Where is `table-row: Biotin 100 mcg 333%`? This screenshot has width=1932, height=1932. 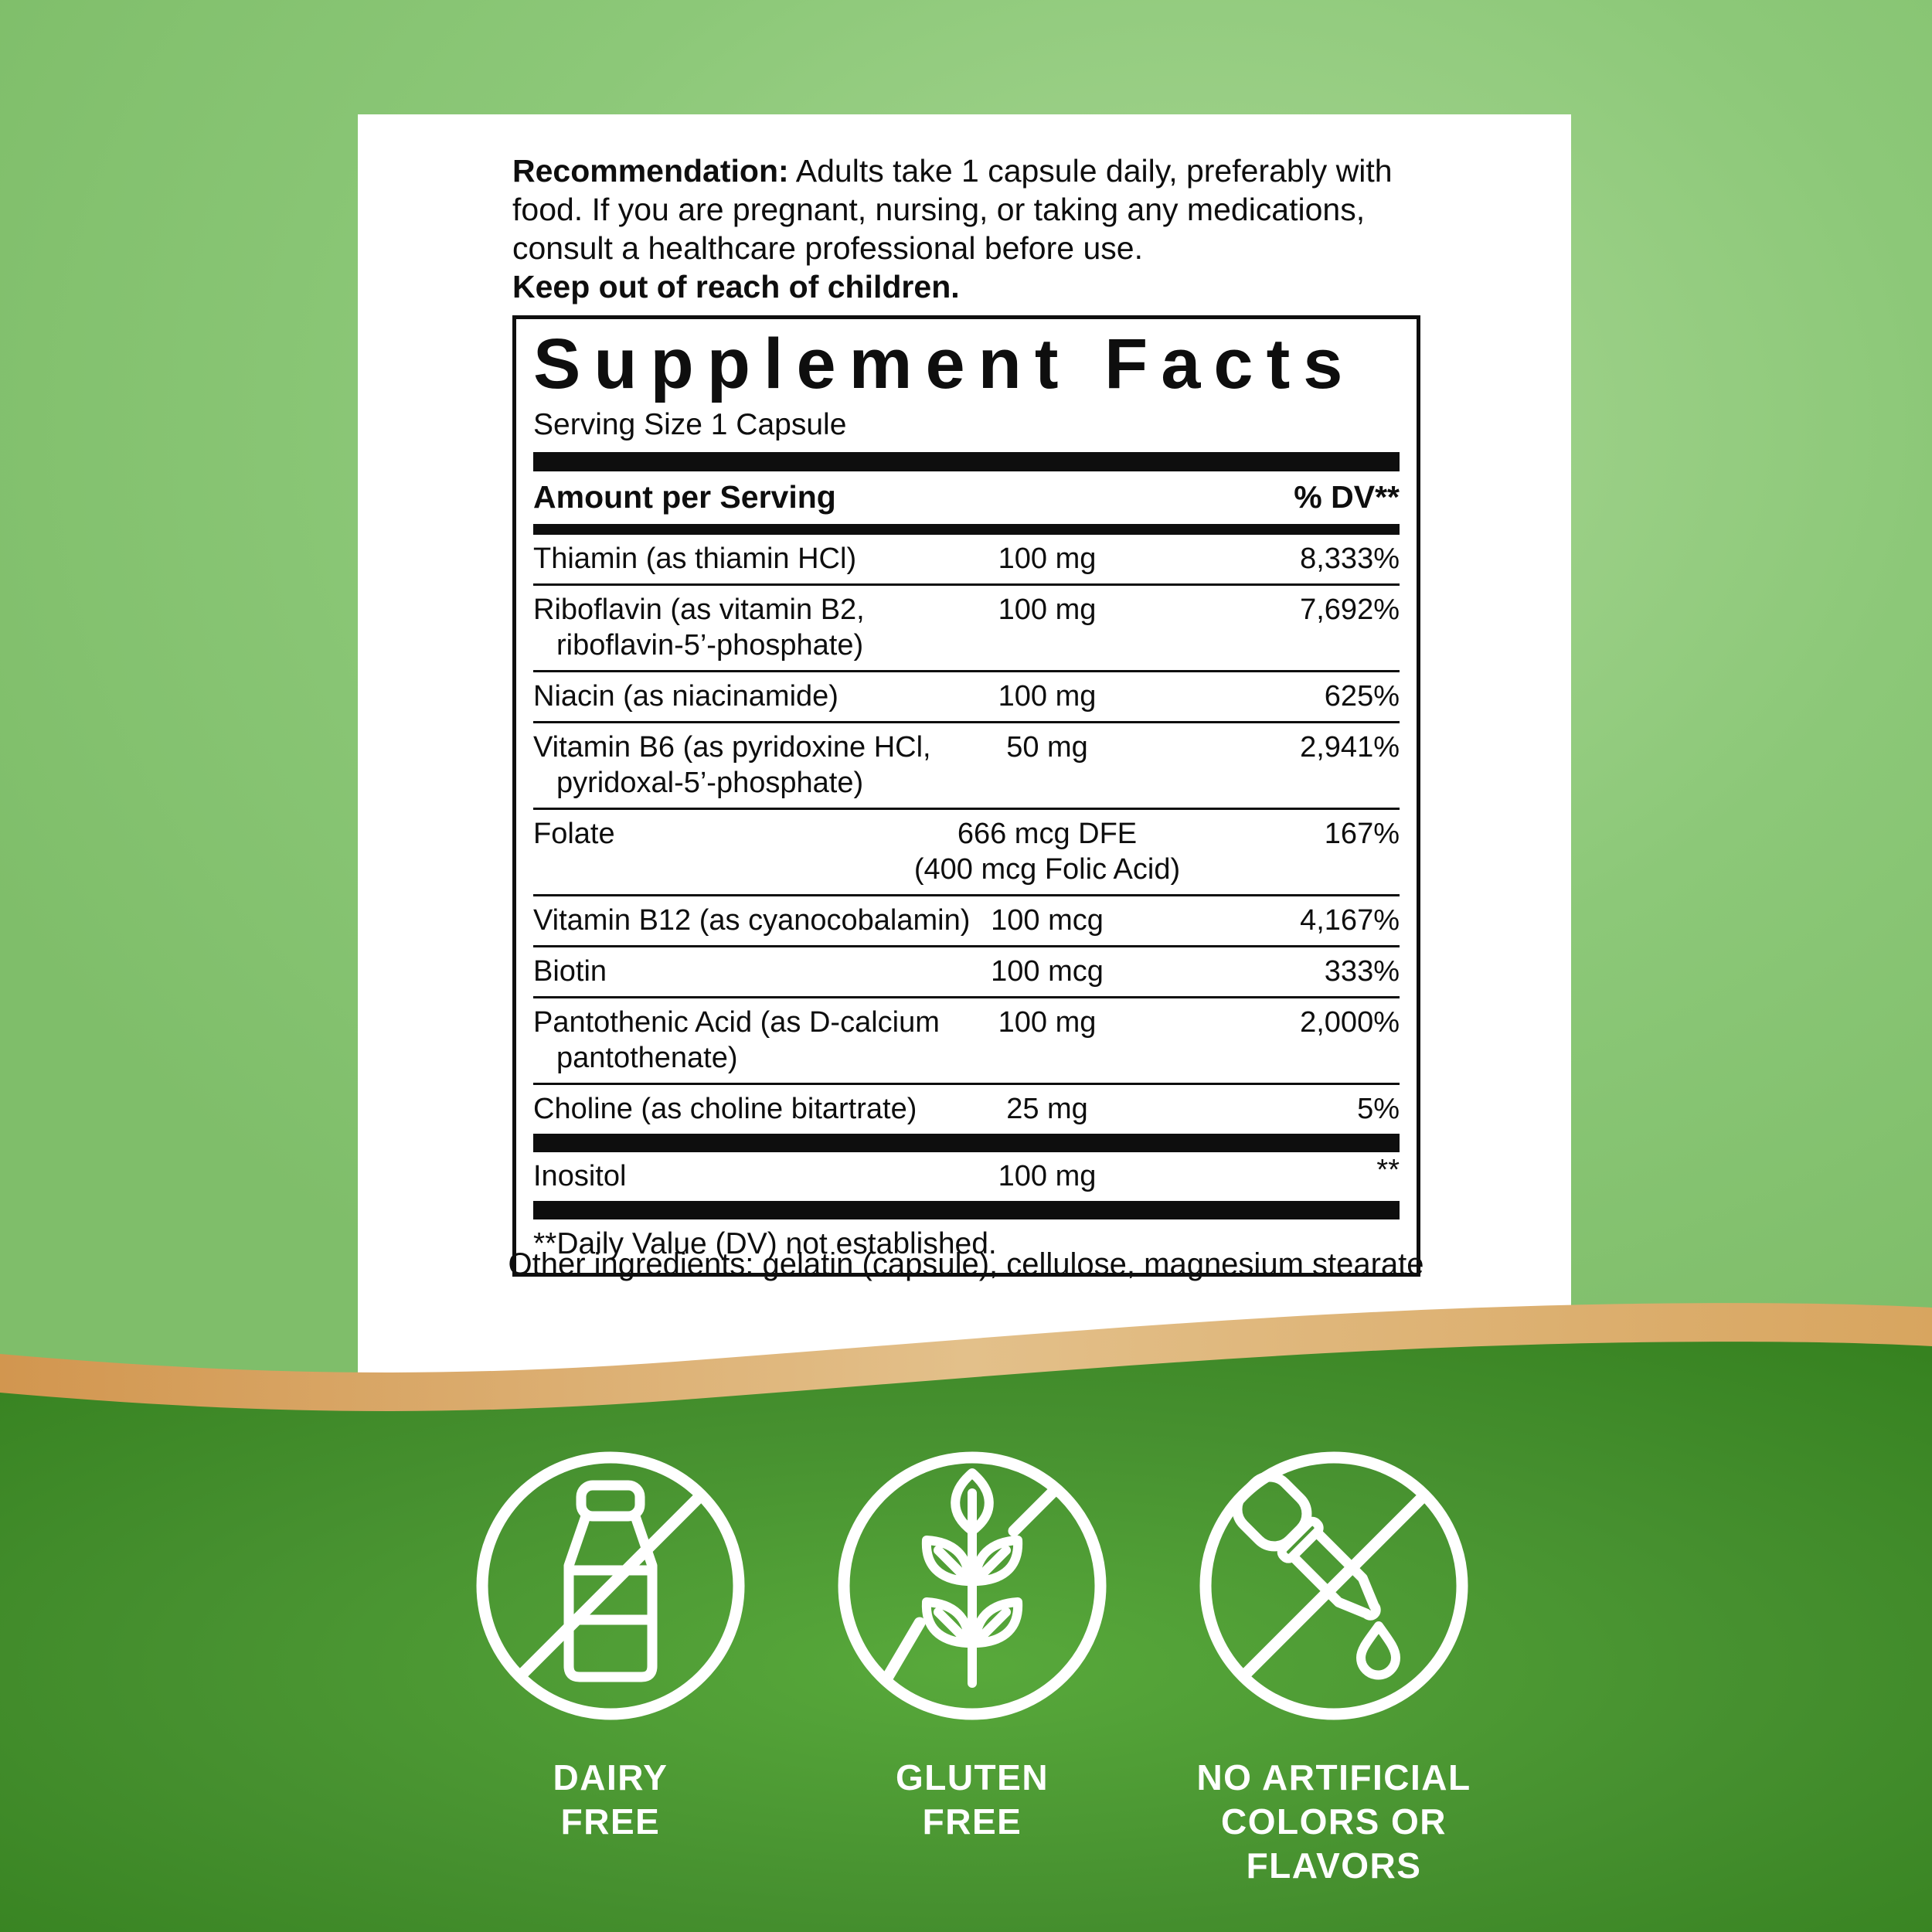 table-row: Biotin 100 mcg 333% is located at coordinates (967, 970).